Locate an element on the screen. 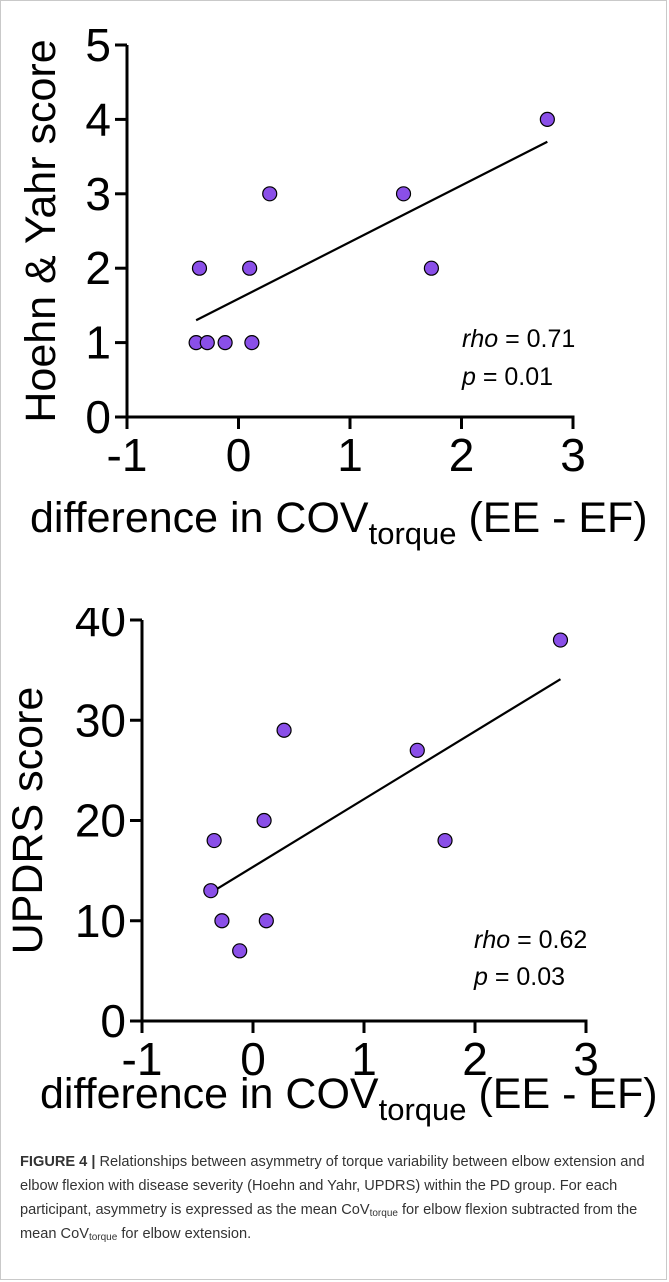 The width and height of the screenshot is (669, 1282). y-axis-title: UPDRS score is located at coordinates (28, 821).